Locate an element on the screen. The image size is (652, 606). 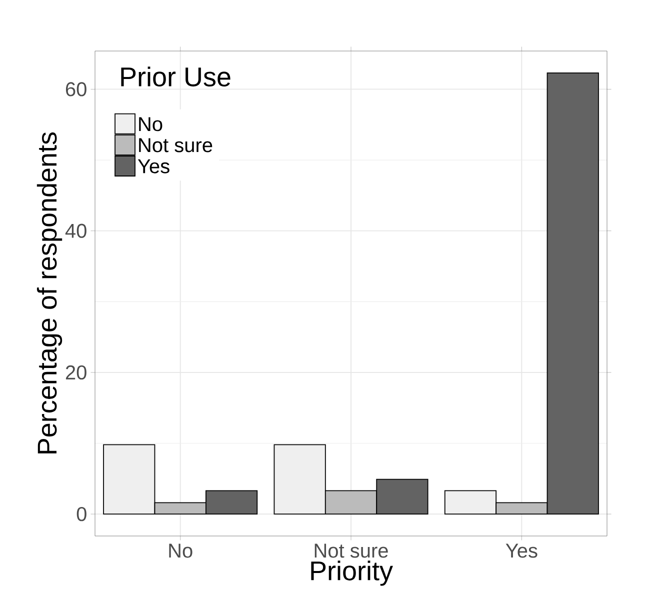
legend-title: Prior Use is located at coordinates (175, 76).